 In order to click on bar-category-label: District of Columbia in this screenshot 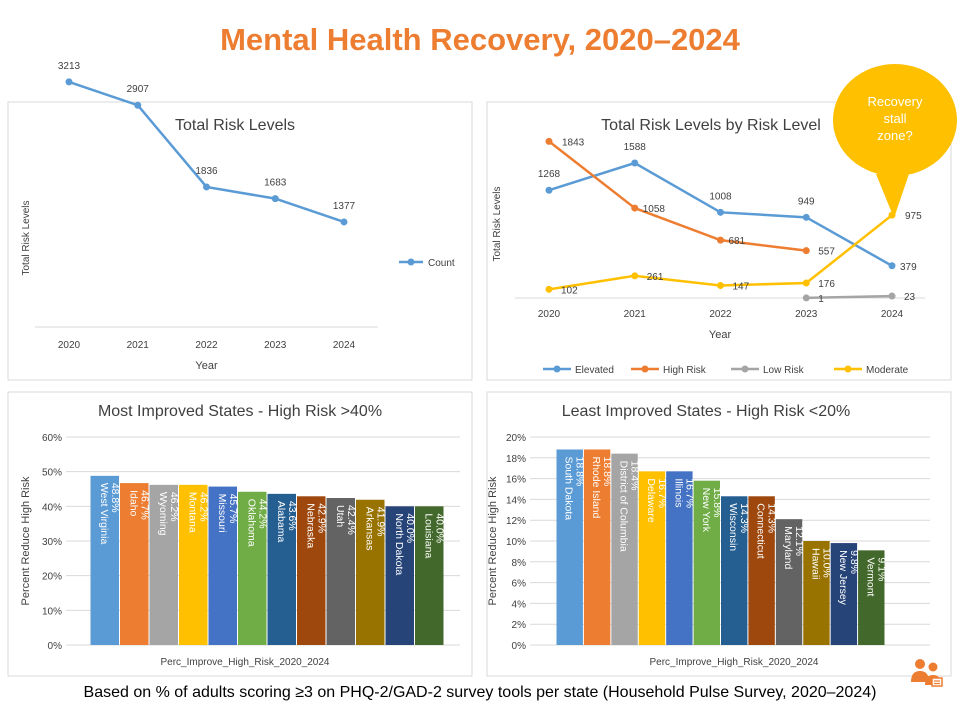, I will do `click(624, 506)`.